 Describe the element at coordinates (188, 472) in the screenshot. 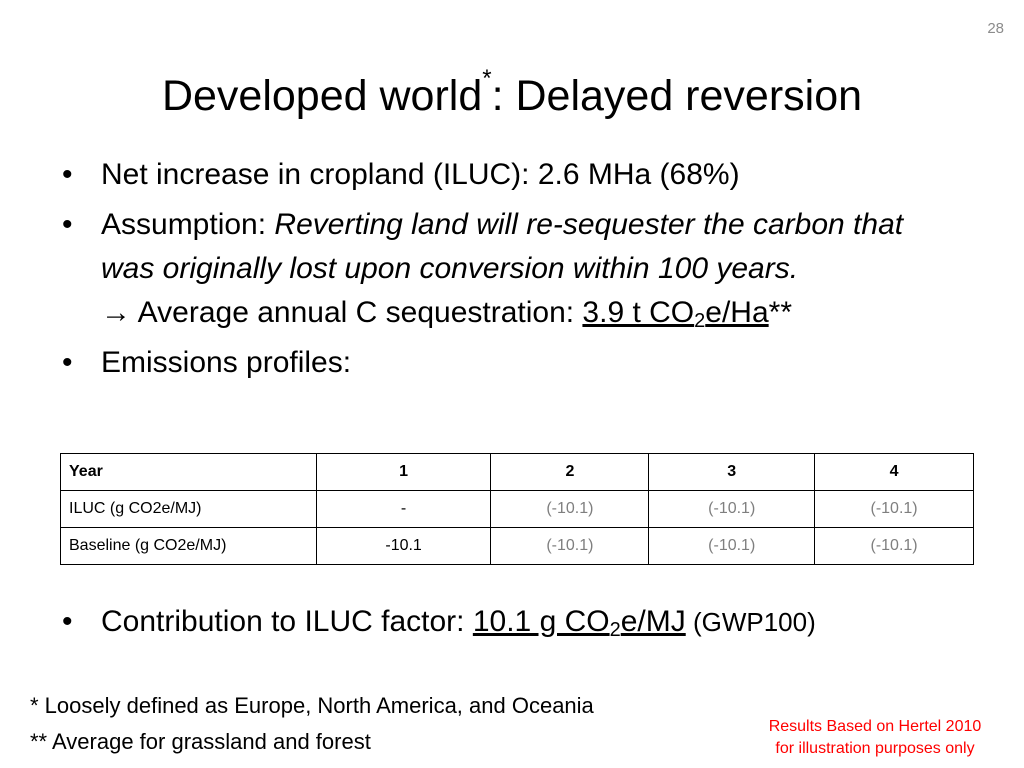

I see `table-header-cell: Year` at that location.